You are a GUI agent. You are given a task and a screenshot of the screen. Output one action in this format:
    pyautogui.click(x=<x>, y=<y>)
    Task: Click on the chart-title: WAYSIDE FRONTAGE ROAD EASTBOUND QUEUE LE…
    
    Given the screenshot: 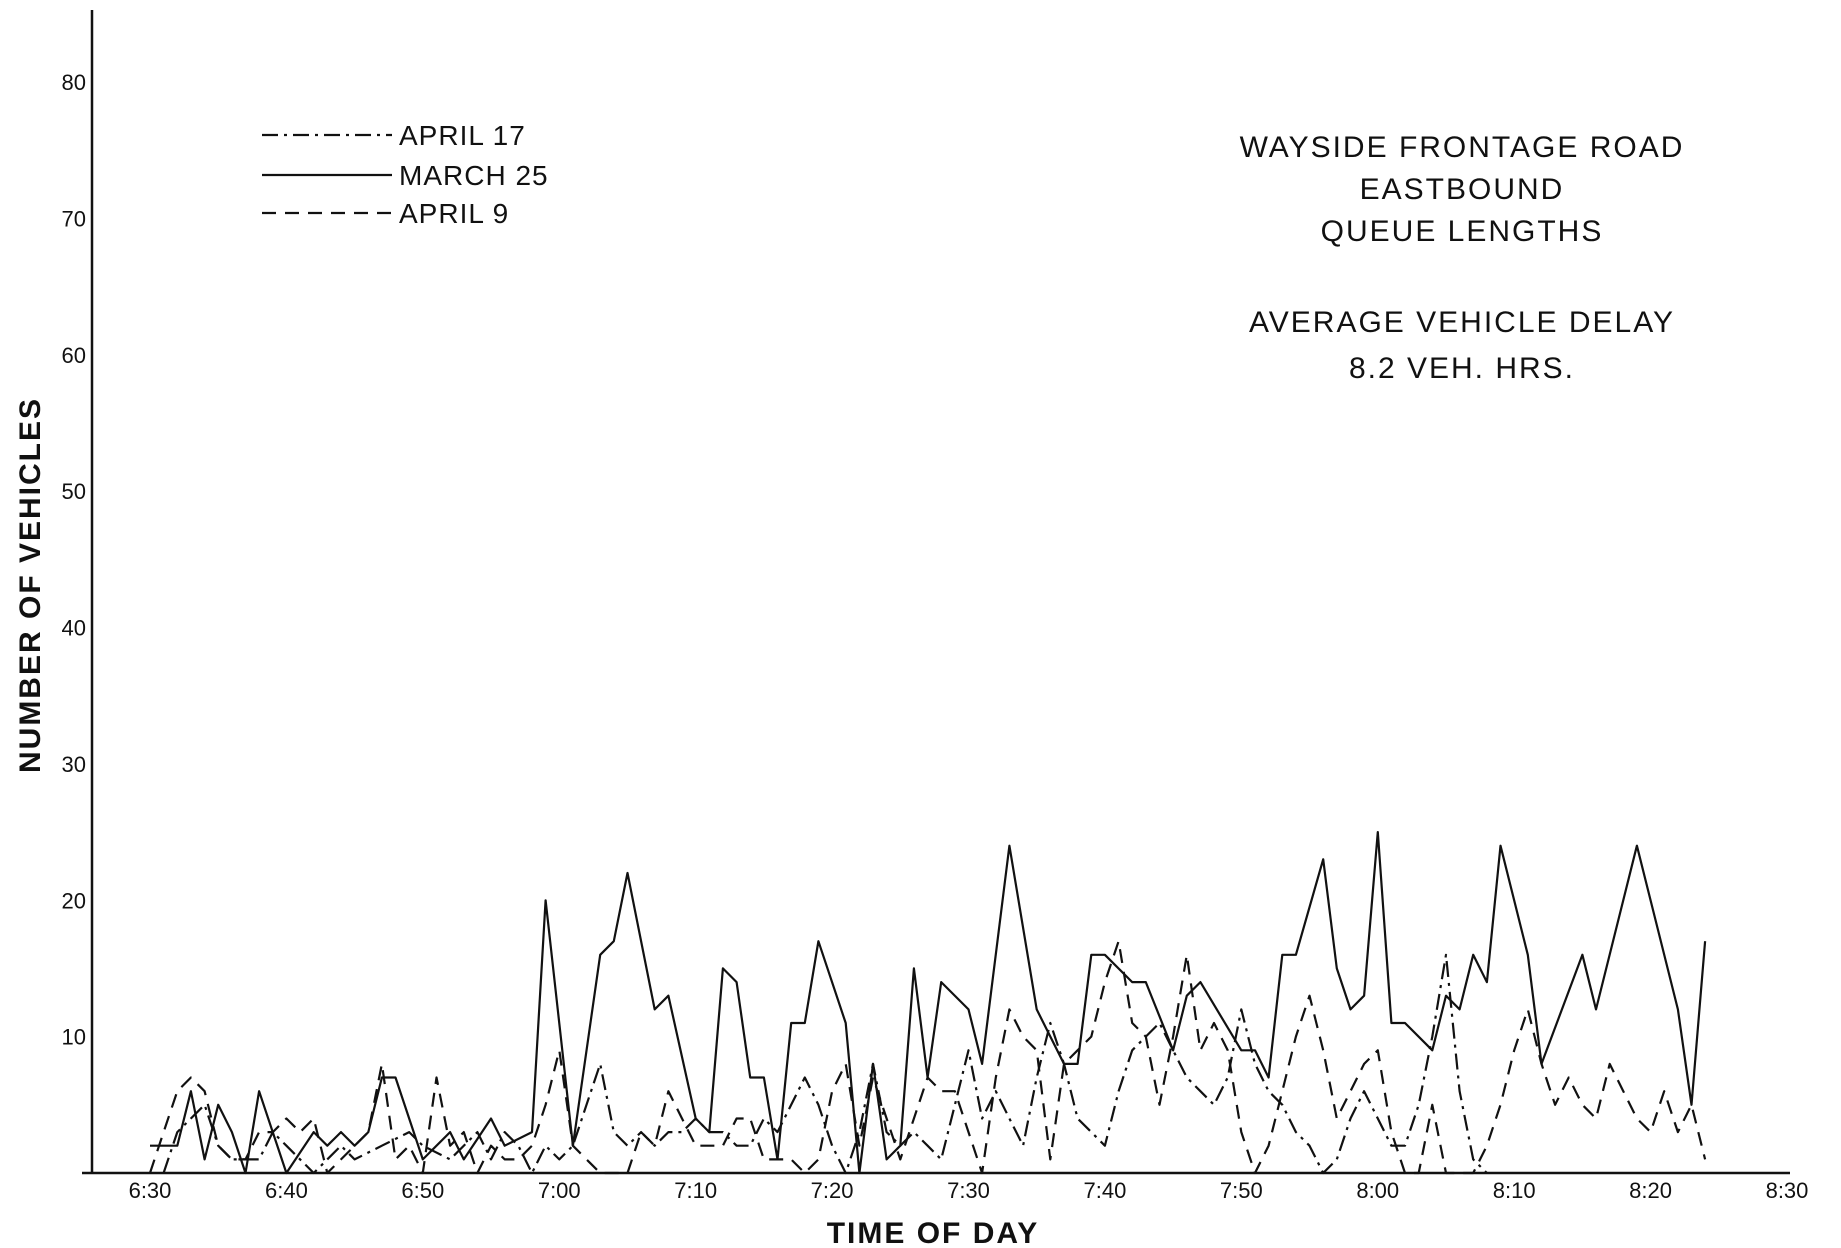 What is the action you would take?
    pyautogui.click(x=1462, y=189)
    